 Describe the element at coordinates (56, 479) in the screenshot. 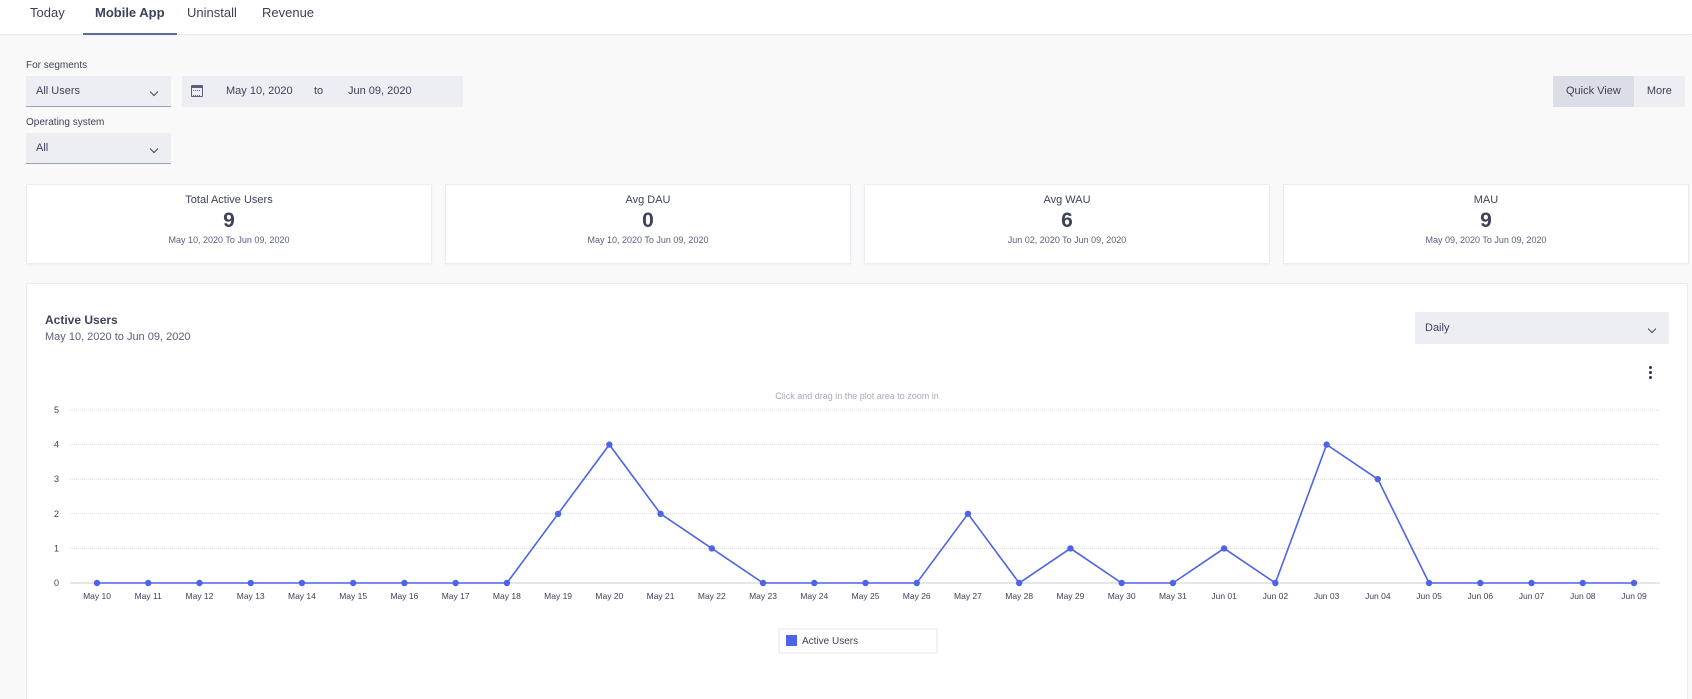

I see `y-tick-label: 3` at that location.